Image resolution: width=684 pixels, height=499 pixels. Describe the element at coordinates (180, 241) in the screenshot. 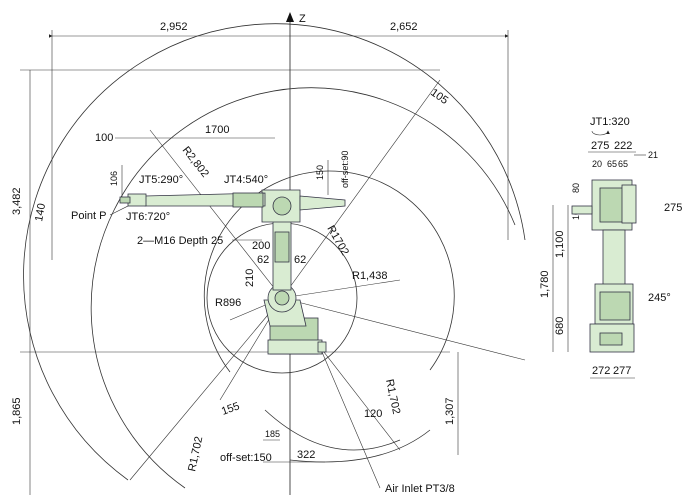

I see `label-m16: 2—M16 Depth 25` at that location.